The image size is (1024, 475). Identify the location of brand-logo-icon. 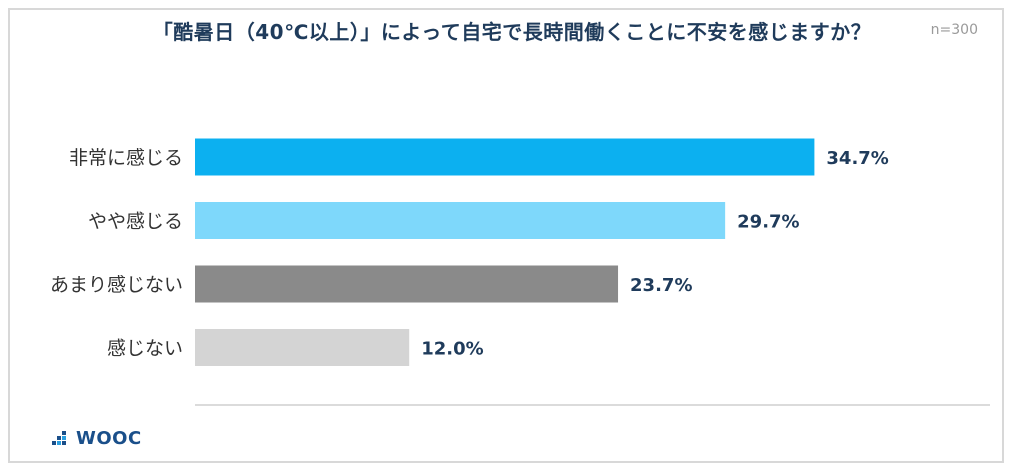
(59, 437).